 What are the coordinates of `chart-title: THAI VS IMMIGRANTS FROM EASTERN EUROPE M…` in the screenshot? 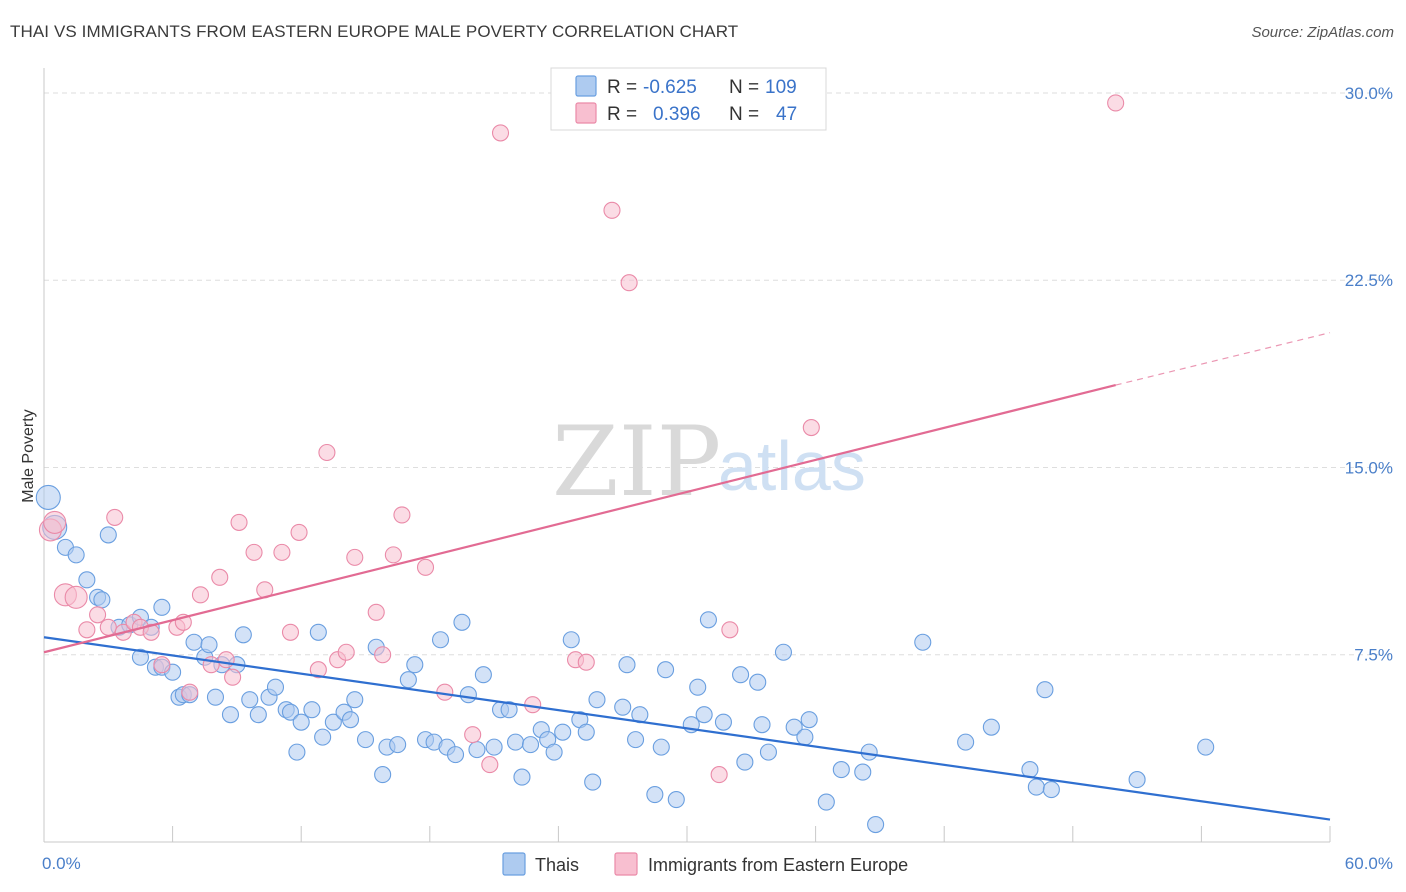 It's located at (374, 31).